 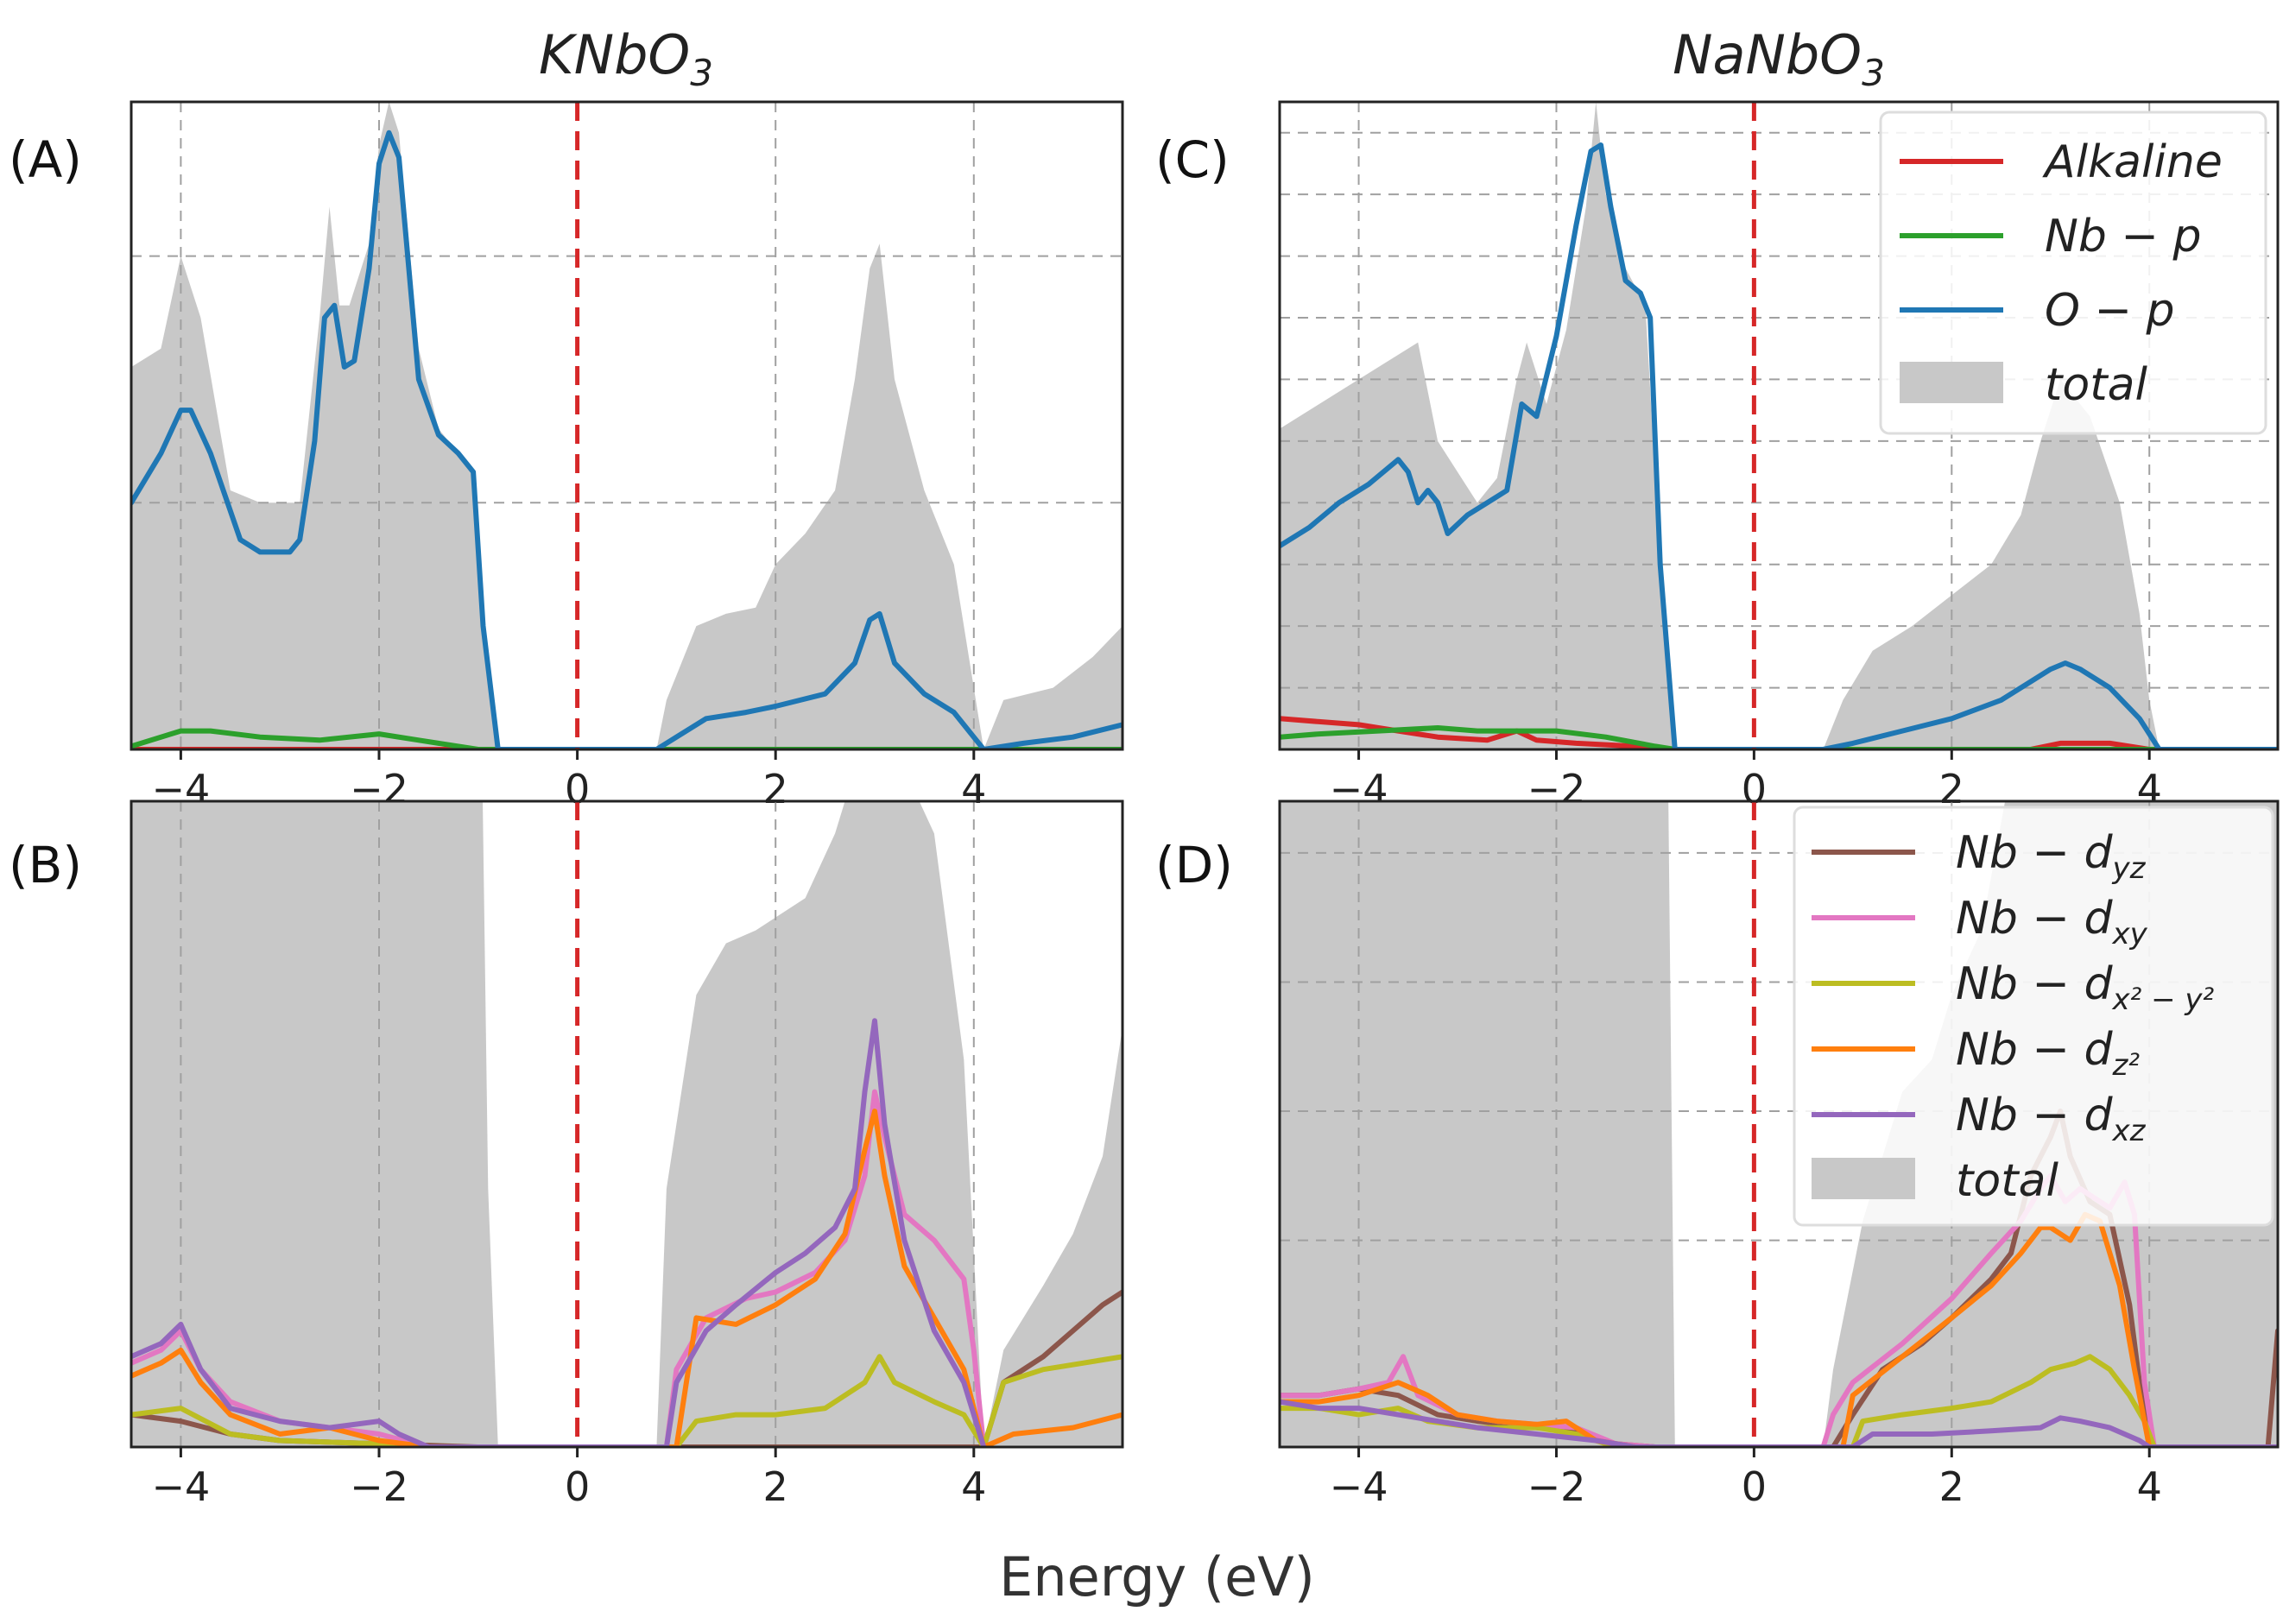 I want to click on panel-label: (B), so click(x=45, y=865).